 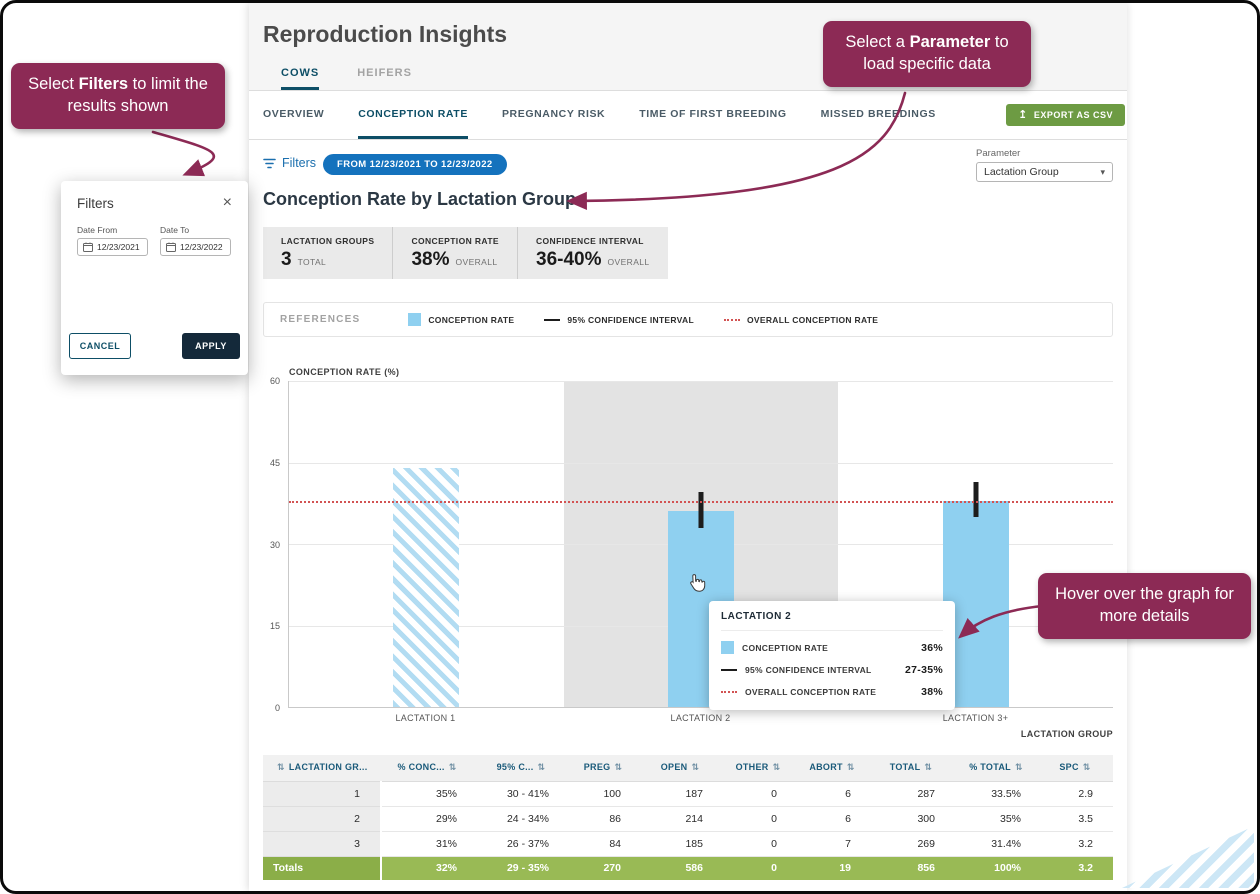 What do you see at coordinates (682, 794) in the screenshot?
I see `table-cell: 187` at bounding box center [682, 794].